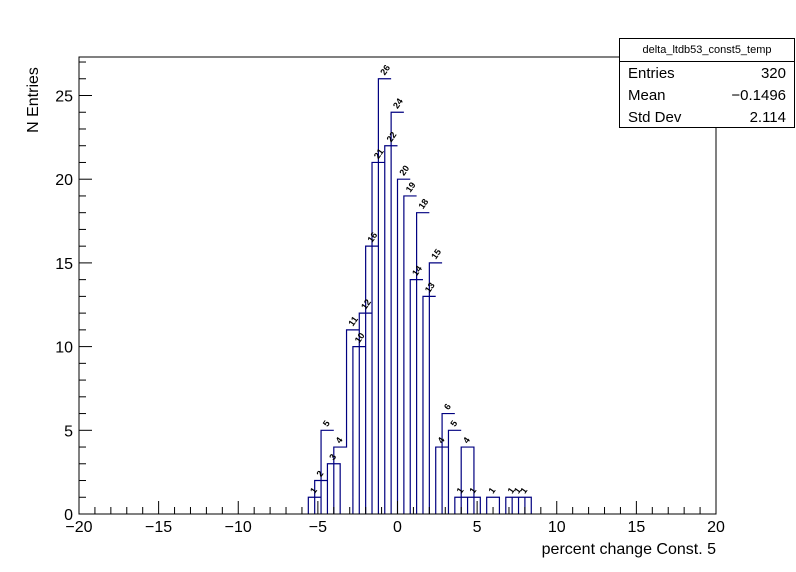  I want to click on x-tick-label: 10, so click(557, 527).